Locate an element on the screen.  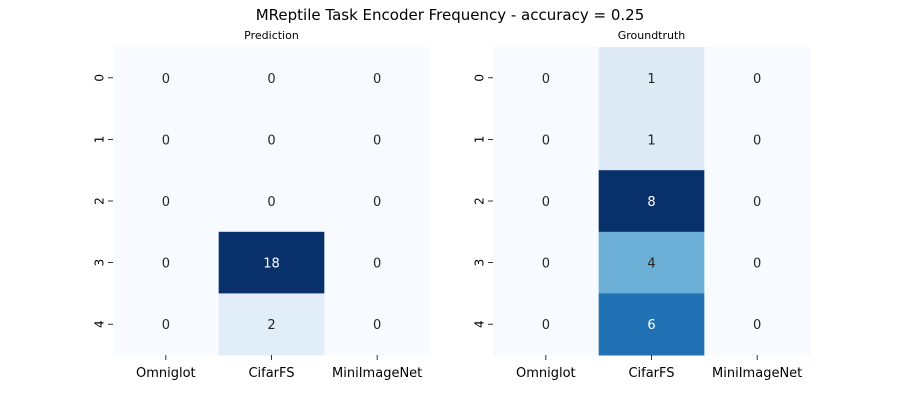
cell-value-label: 18 is located at coordinates (271, 264).